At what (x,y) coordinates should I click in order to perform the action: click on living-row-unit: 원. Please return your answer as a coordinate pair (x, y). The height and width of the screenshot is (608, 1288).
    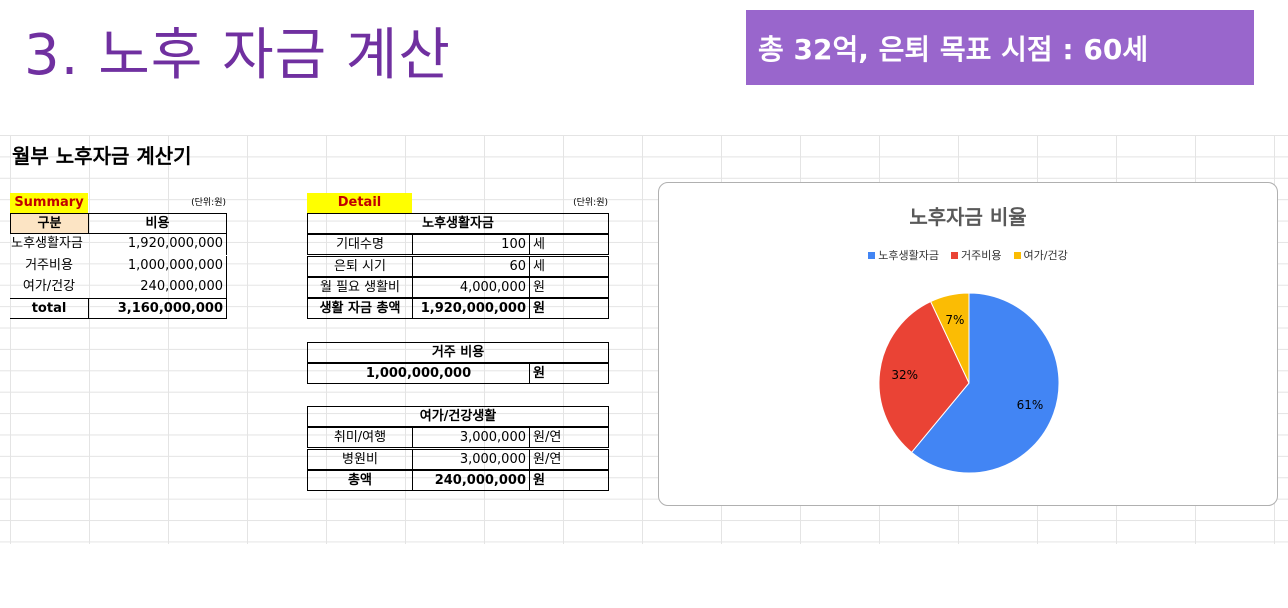
    Looking at the image, I should click on (569, 287).